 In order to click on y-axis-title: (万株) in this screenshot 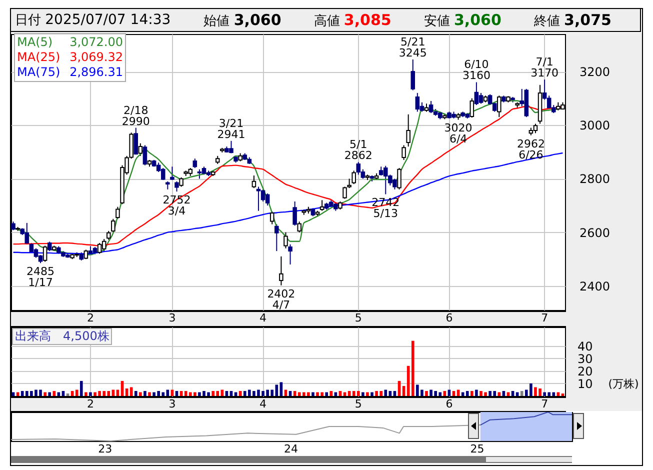, I will do `click(623, 384)`.